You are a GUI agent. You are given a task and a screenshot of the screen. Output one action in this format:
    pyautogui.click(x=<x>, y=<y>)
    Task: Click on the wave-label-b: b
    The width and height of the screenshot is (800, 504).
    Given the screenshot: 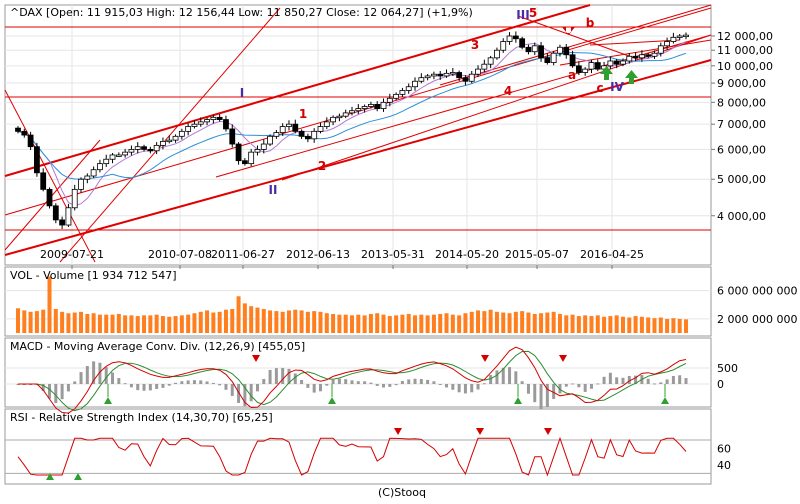 What is the action you would take?
    pyautogui.click(x=590, y=23)
    